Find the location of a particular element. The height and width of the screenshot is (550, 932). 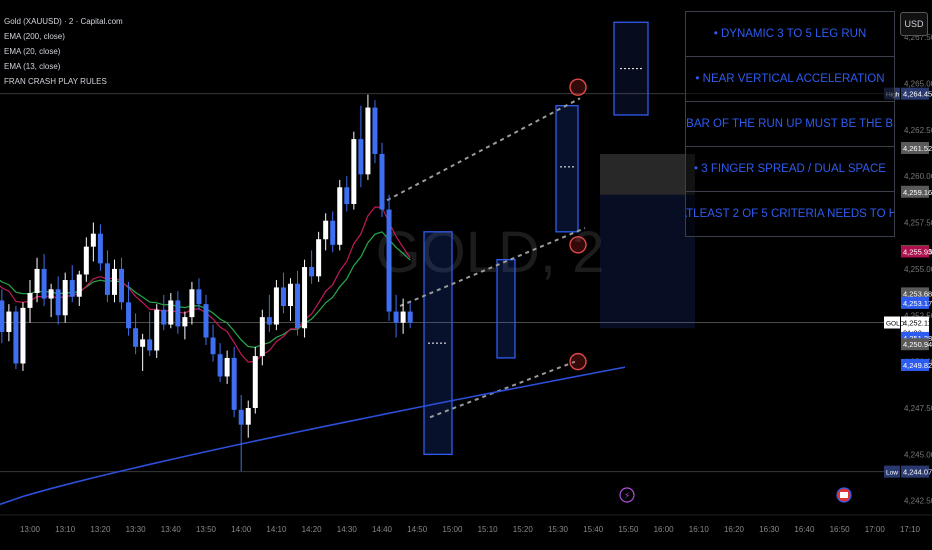

y-tick-label: 4,257.500 is located at coordinates (918, 223).